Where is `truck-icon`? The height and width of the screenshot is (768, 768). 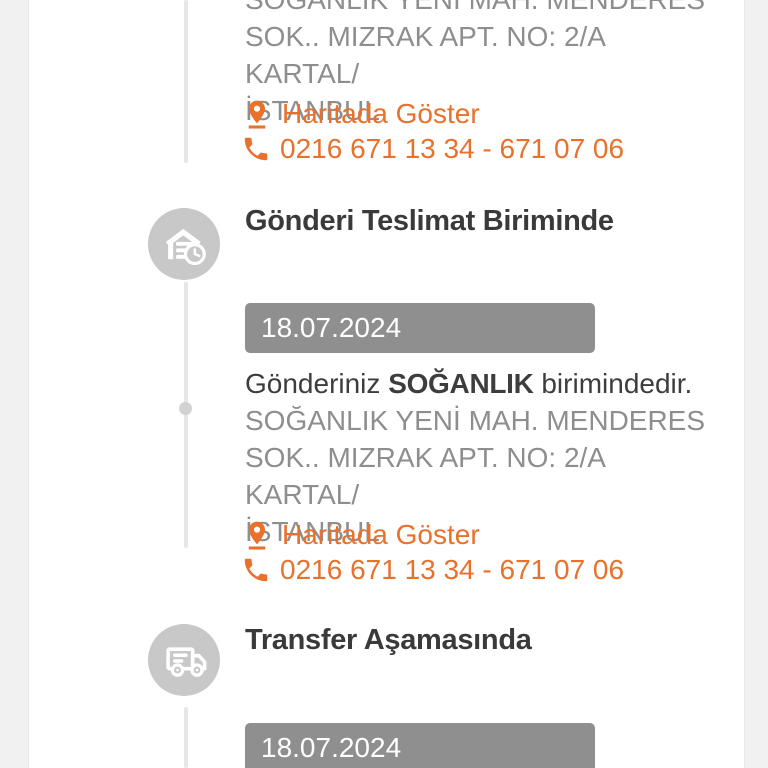 truck-icon is located at coordinates (184, 660).